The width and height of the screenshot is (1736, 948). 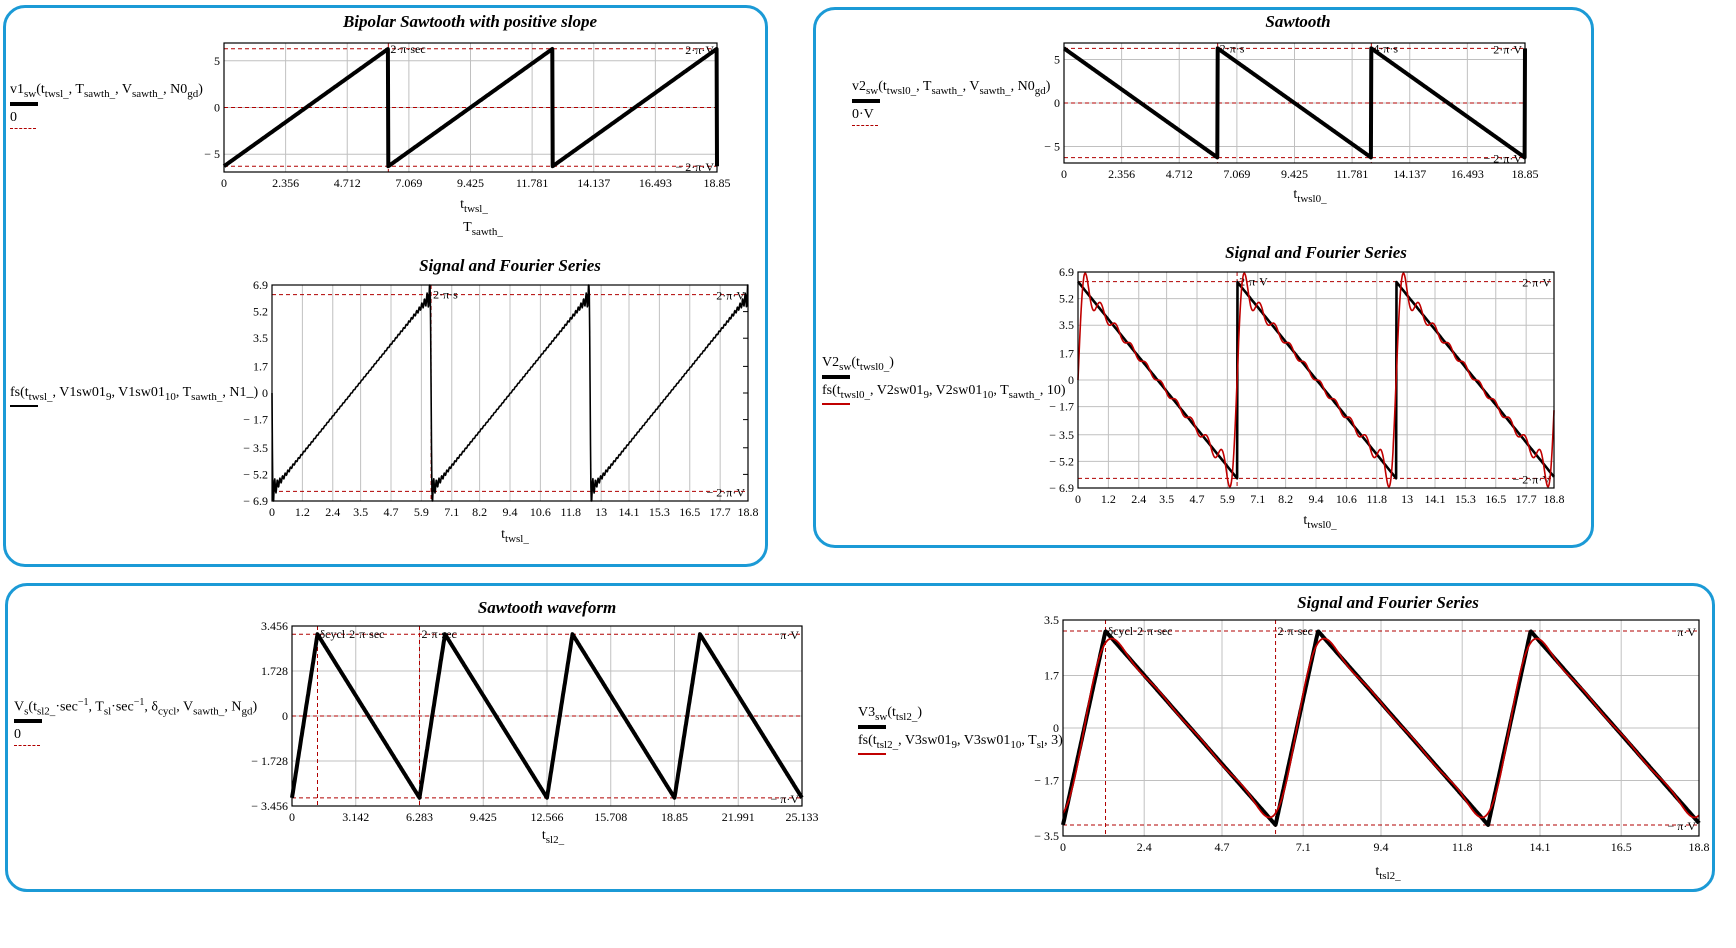 What do you see at coordinates (1320, 522) in the screenshot?
I see `x-axis-label-b2: ttwsl0_` at bounding box center [1320, 522].